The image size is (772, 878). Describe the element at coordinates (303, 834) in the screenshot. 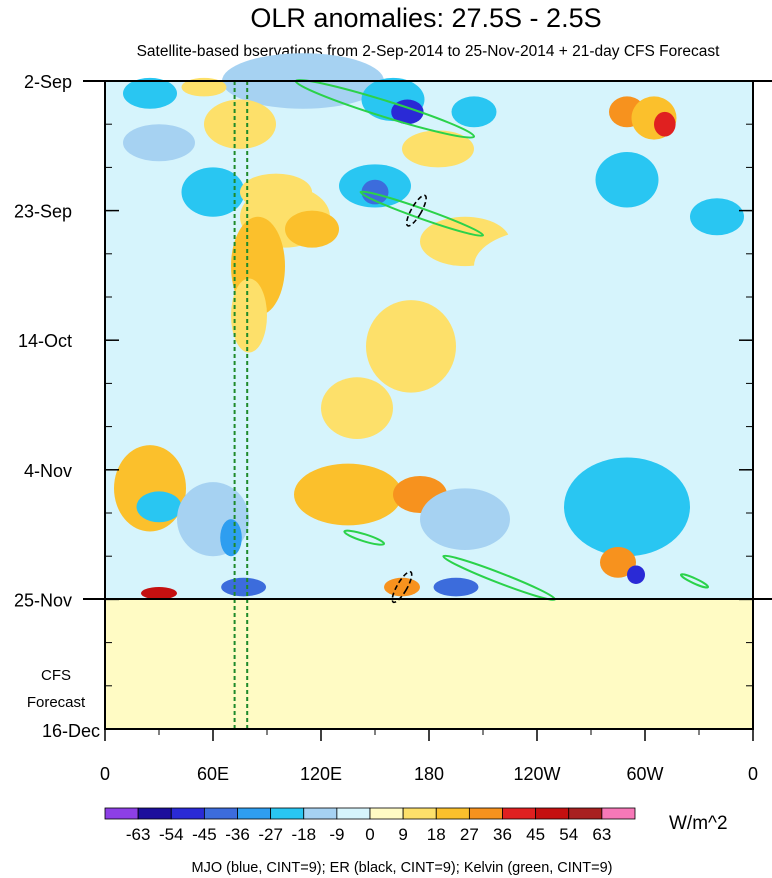

I see `colorbar-label: -18` at that location.